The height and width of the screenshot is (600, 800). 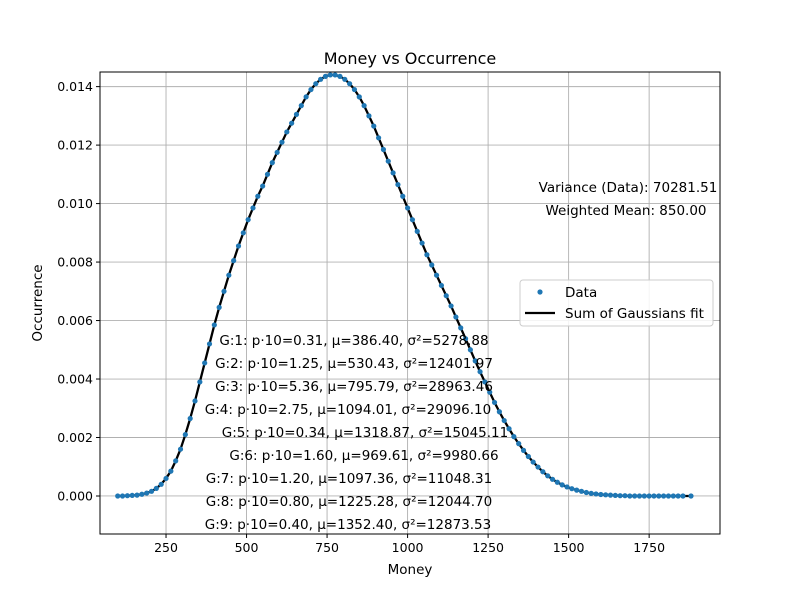 What do you see at coordinates (75, 203) in the screenshot?
I see `y-tick-label: 0.010` at bounding box center [75, 203].